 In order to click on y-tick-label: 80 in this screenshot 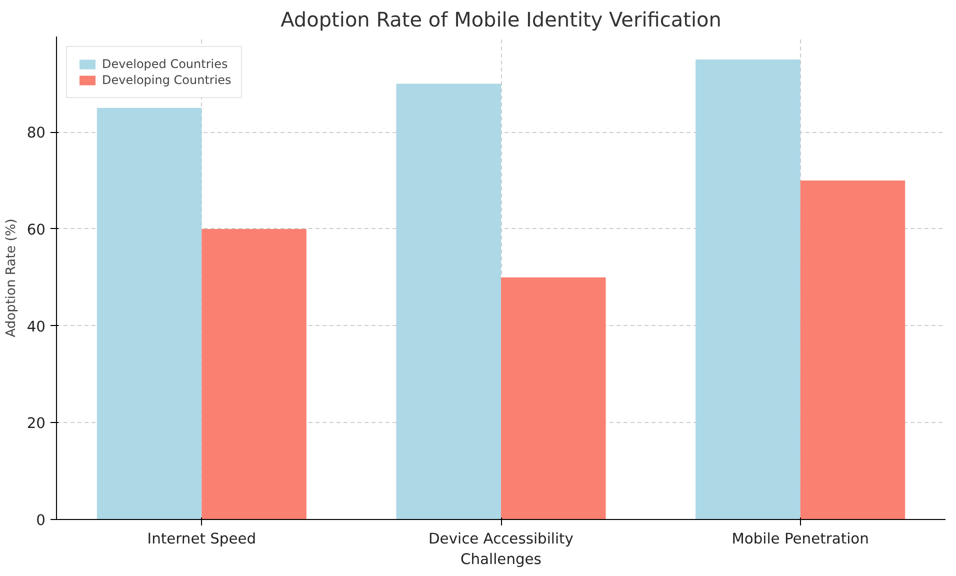, I will do `click(36, 133)`.